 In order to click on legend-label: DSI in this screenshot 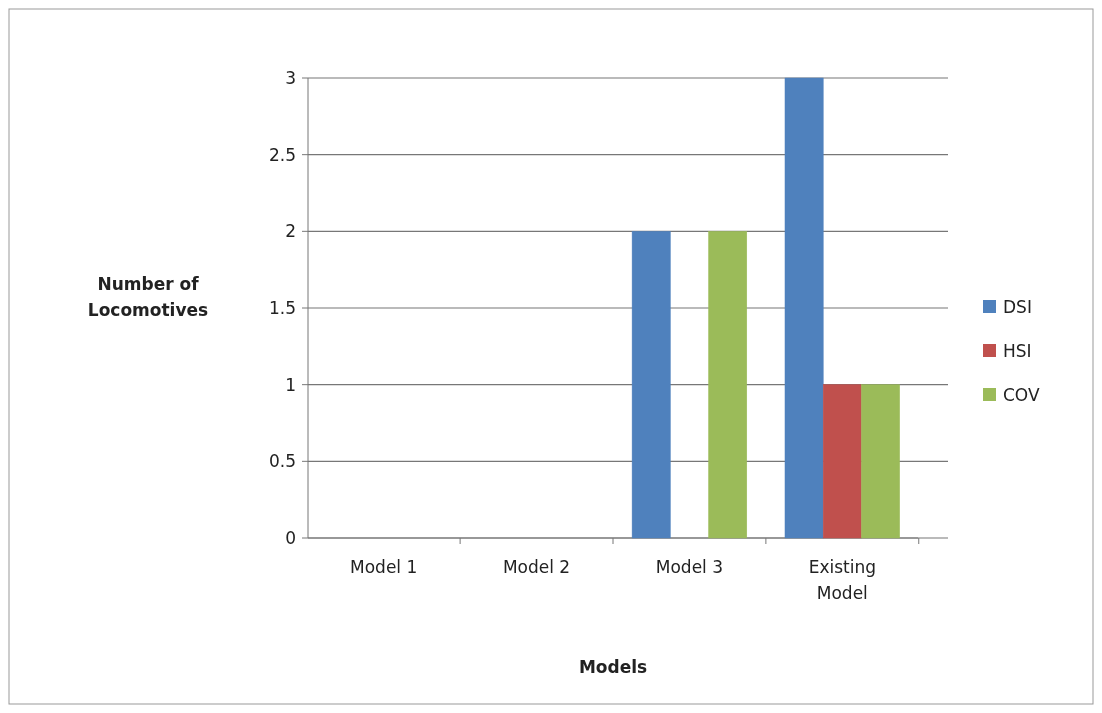, I will do `click(1017, 306)`.